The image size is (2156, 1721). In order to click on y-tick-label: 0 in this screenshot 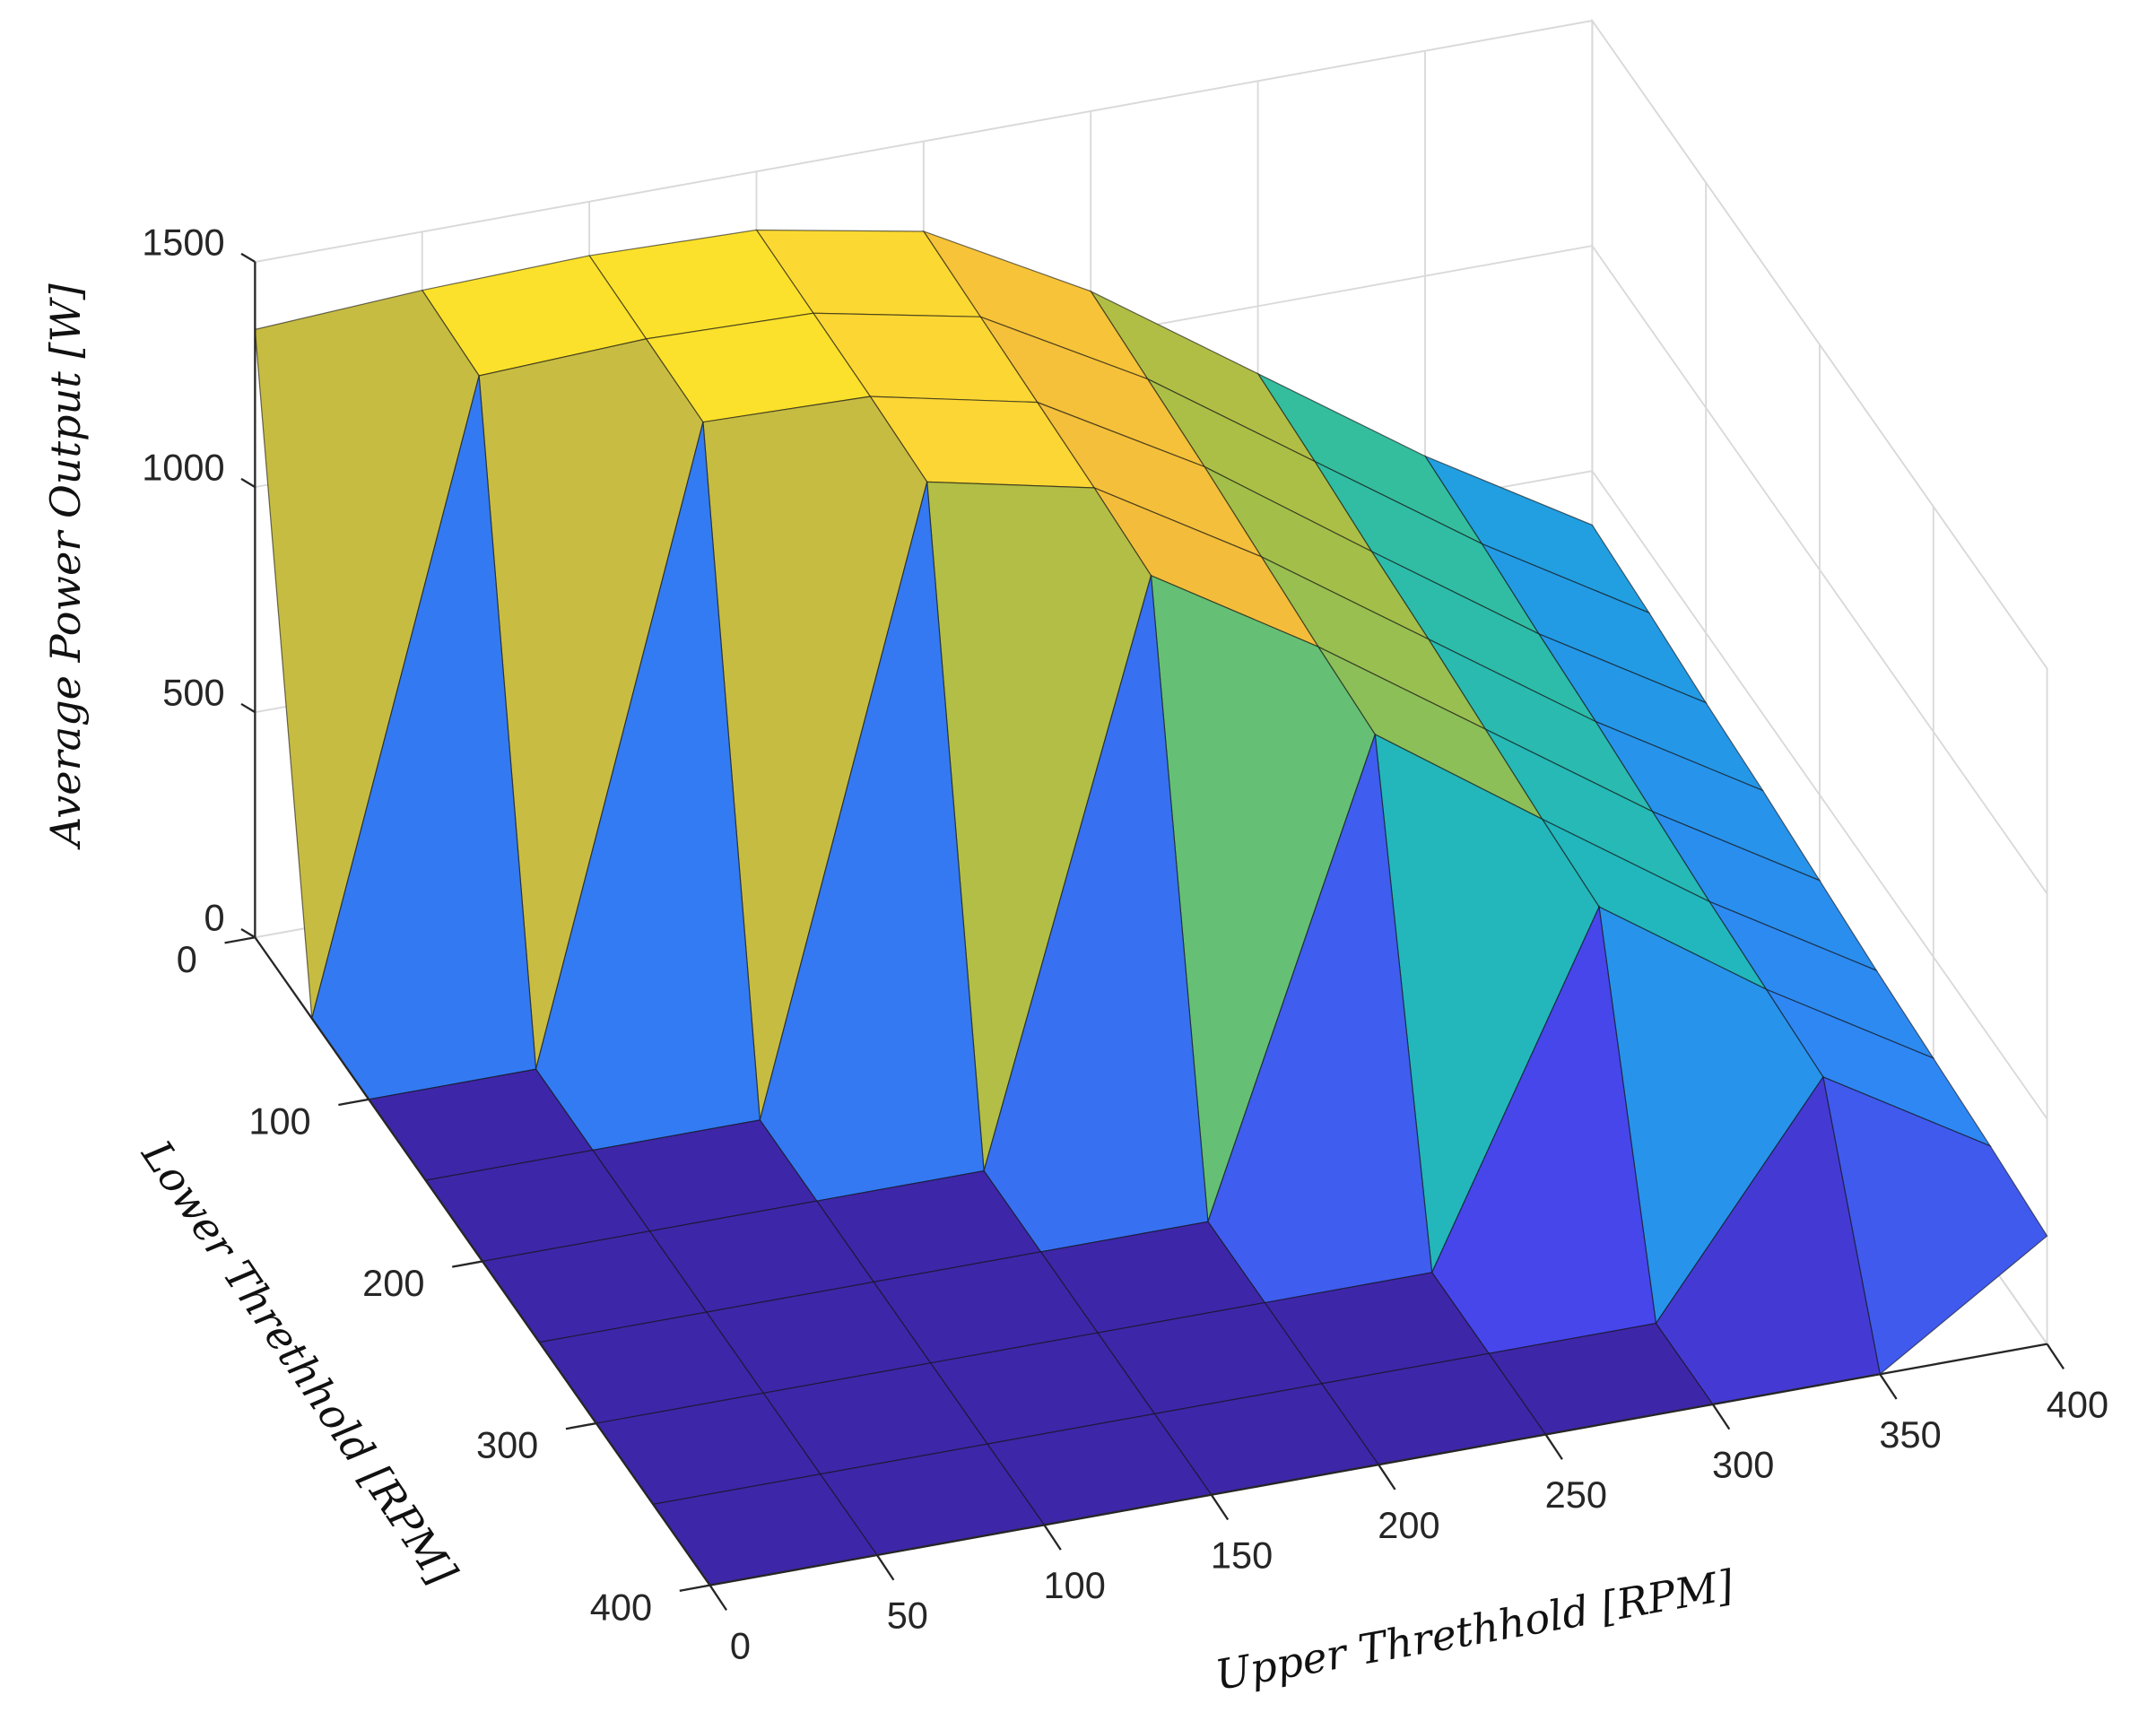, I will do `click(187, 959)`.